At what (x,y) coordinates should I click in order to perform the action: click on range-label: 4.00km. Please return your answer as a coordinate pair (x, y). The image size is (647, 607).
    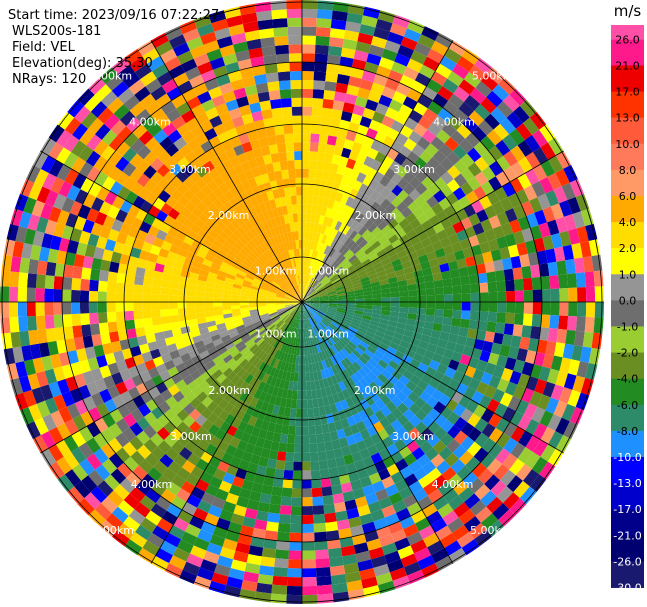
    Looking at the image, I should click on (150, 121).